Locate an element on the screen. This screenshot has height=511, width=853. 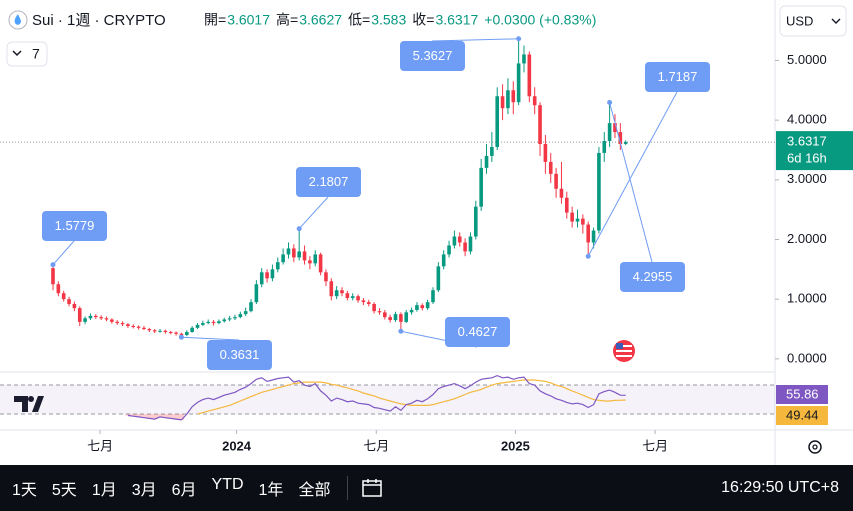
rsi-band-fill is located at coordinates (387, 400).